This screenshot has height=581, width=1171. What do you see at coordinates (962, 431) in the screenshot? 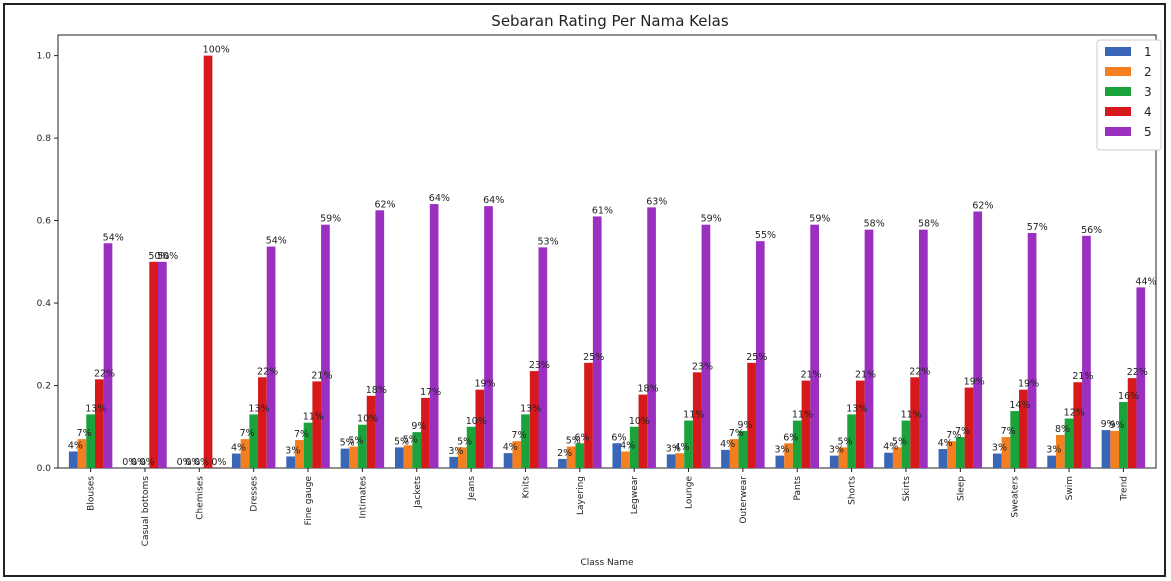
I see `bar-value-label: 7%` at bounding box center [962, 431].